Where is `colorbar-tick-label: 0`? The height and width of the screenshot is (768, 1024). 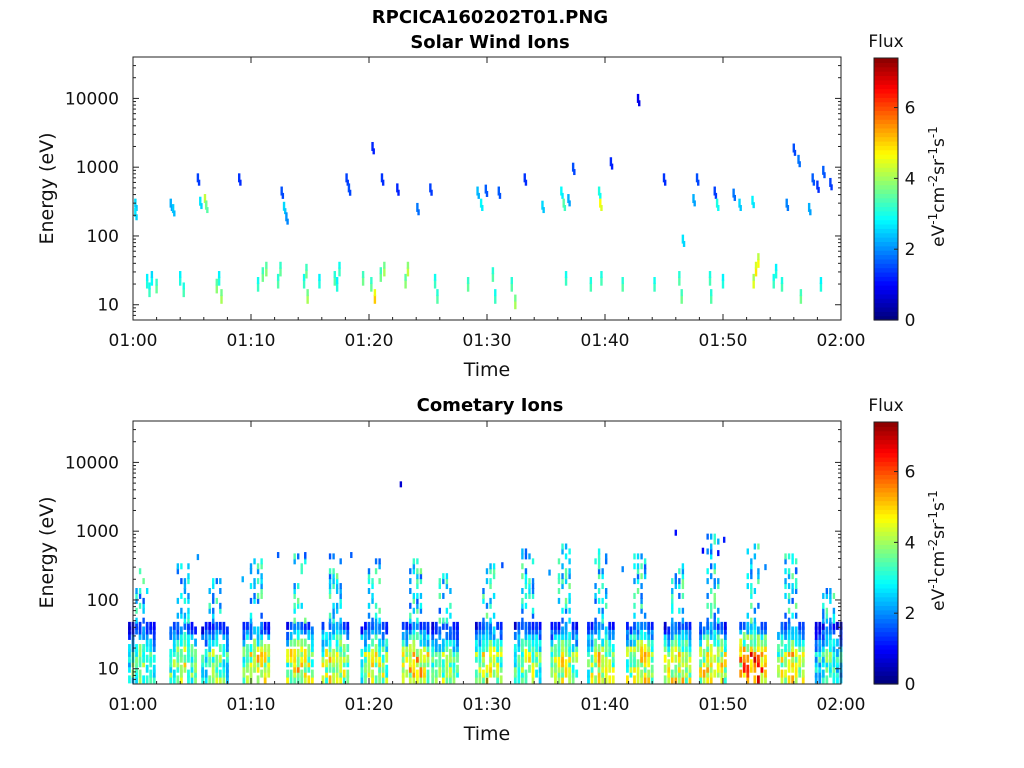 colorbar-tick-label: 0 is located at coordinates (910, 321).